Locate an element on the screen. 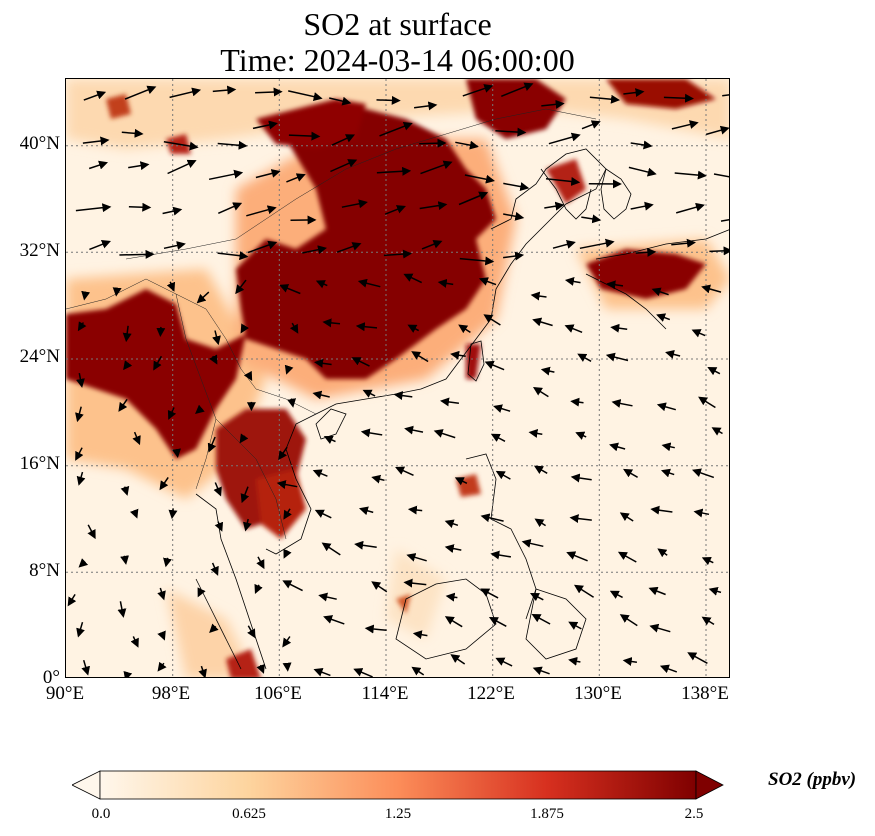 The height and width of the screenshot is (836, 875). lat-label-16n: 16°N is located at coordinates (39, 463).